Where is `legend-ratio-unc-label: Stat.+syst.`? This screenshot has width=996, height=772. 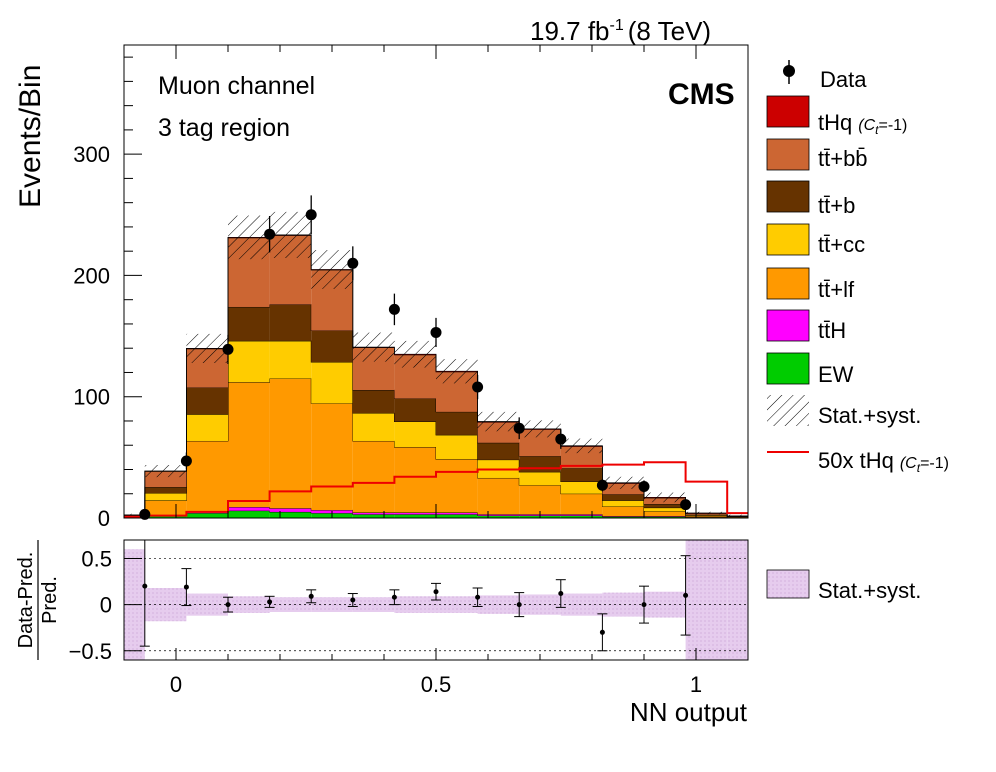
legend-ratio-unc-label: Stat.+syst. is located at coordinates (869, 590).